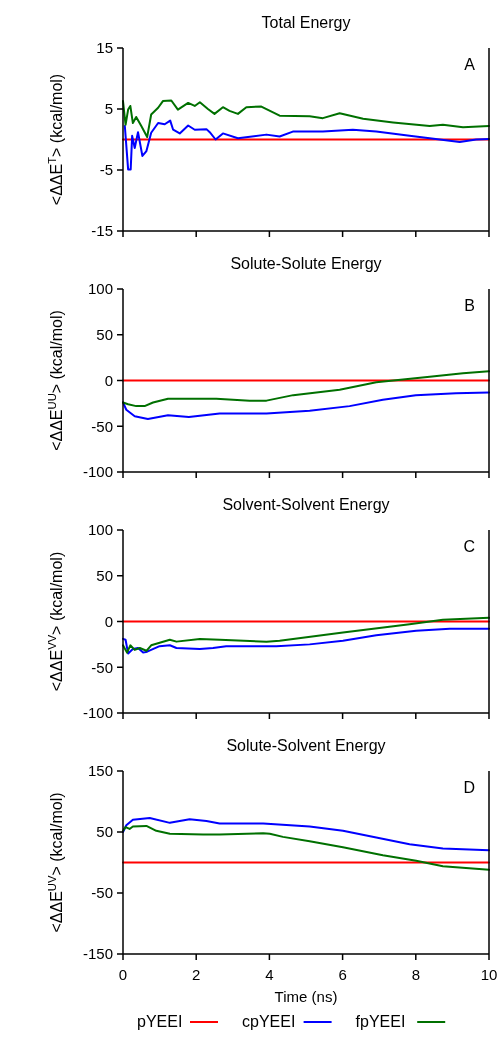 The image size is (501, 1045). What do you see at coordinates (108, 109) in the screenshot?
I see `y-tick-label: 5` at bounding box center [108, 109].